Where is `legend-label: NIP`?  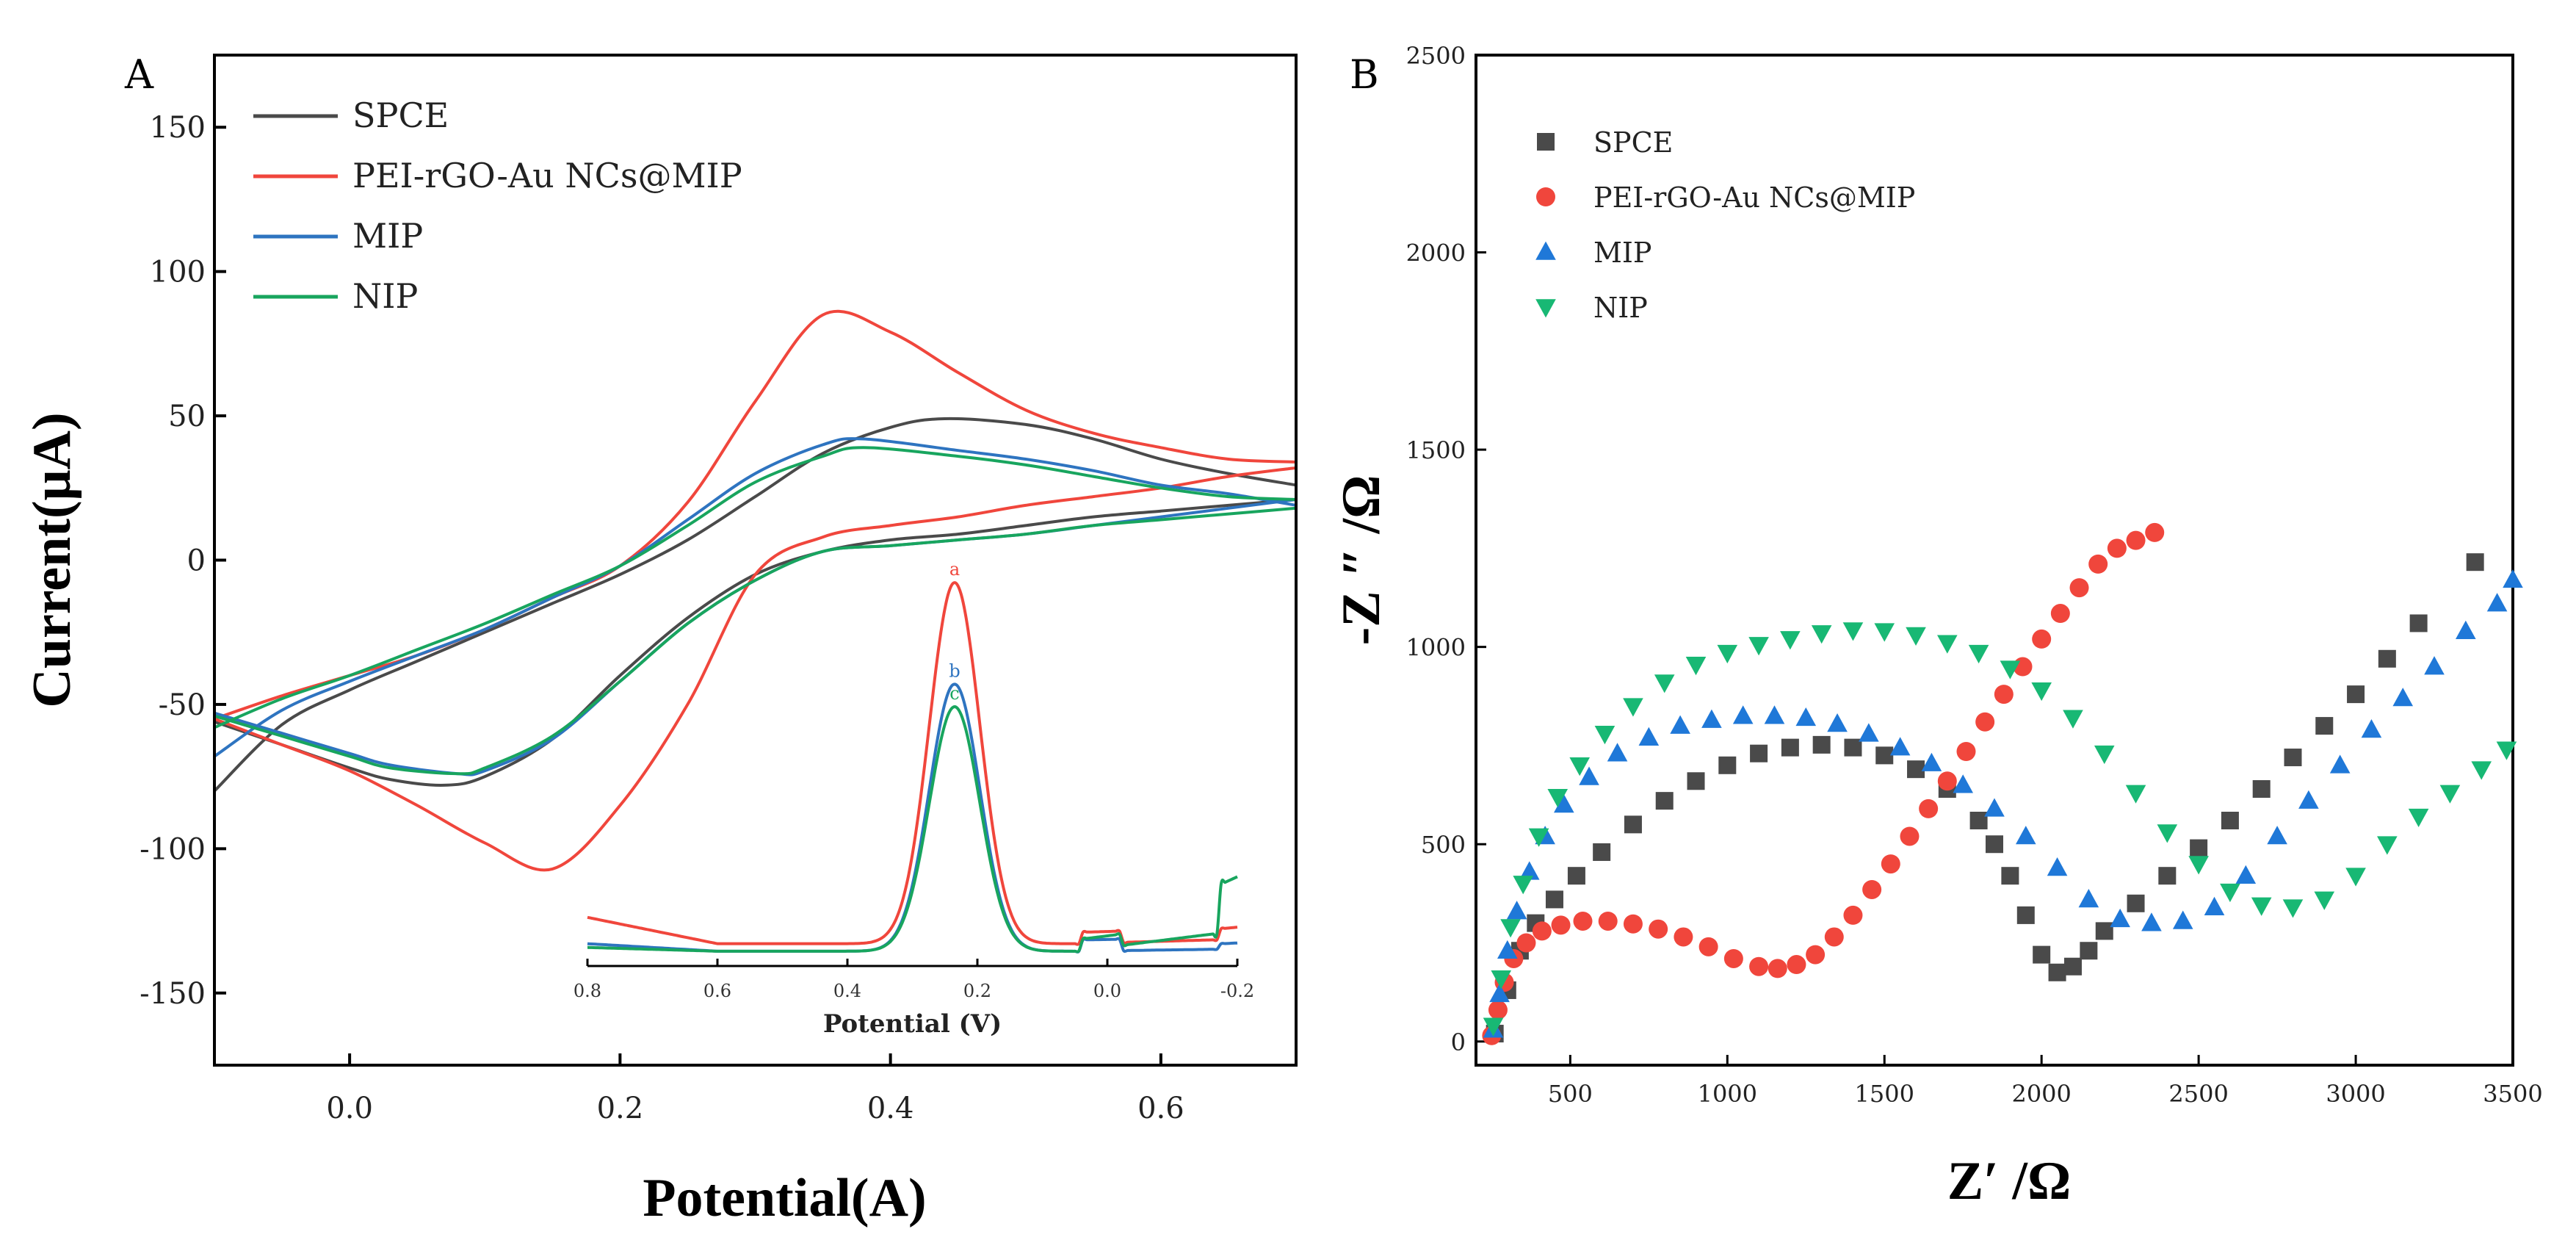
legend-label: NIP is located at coordinates (385, 296).